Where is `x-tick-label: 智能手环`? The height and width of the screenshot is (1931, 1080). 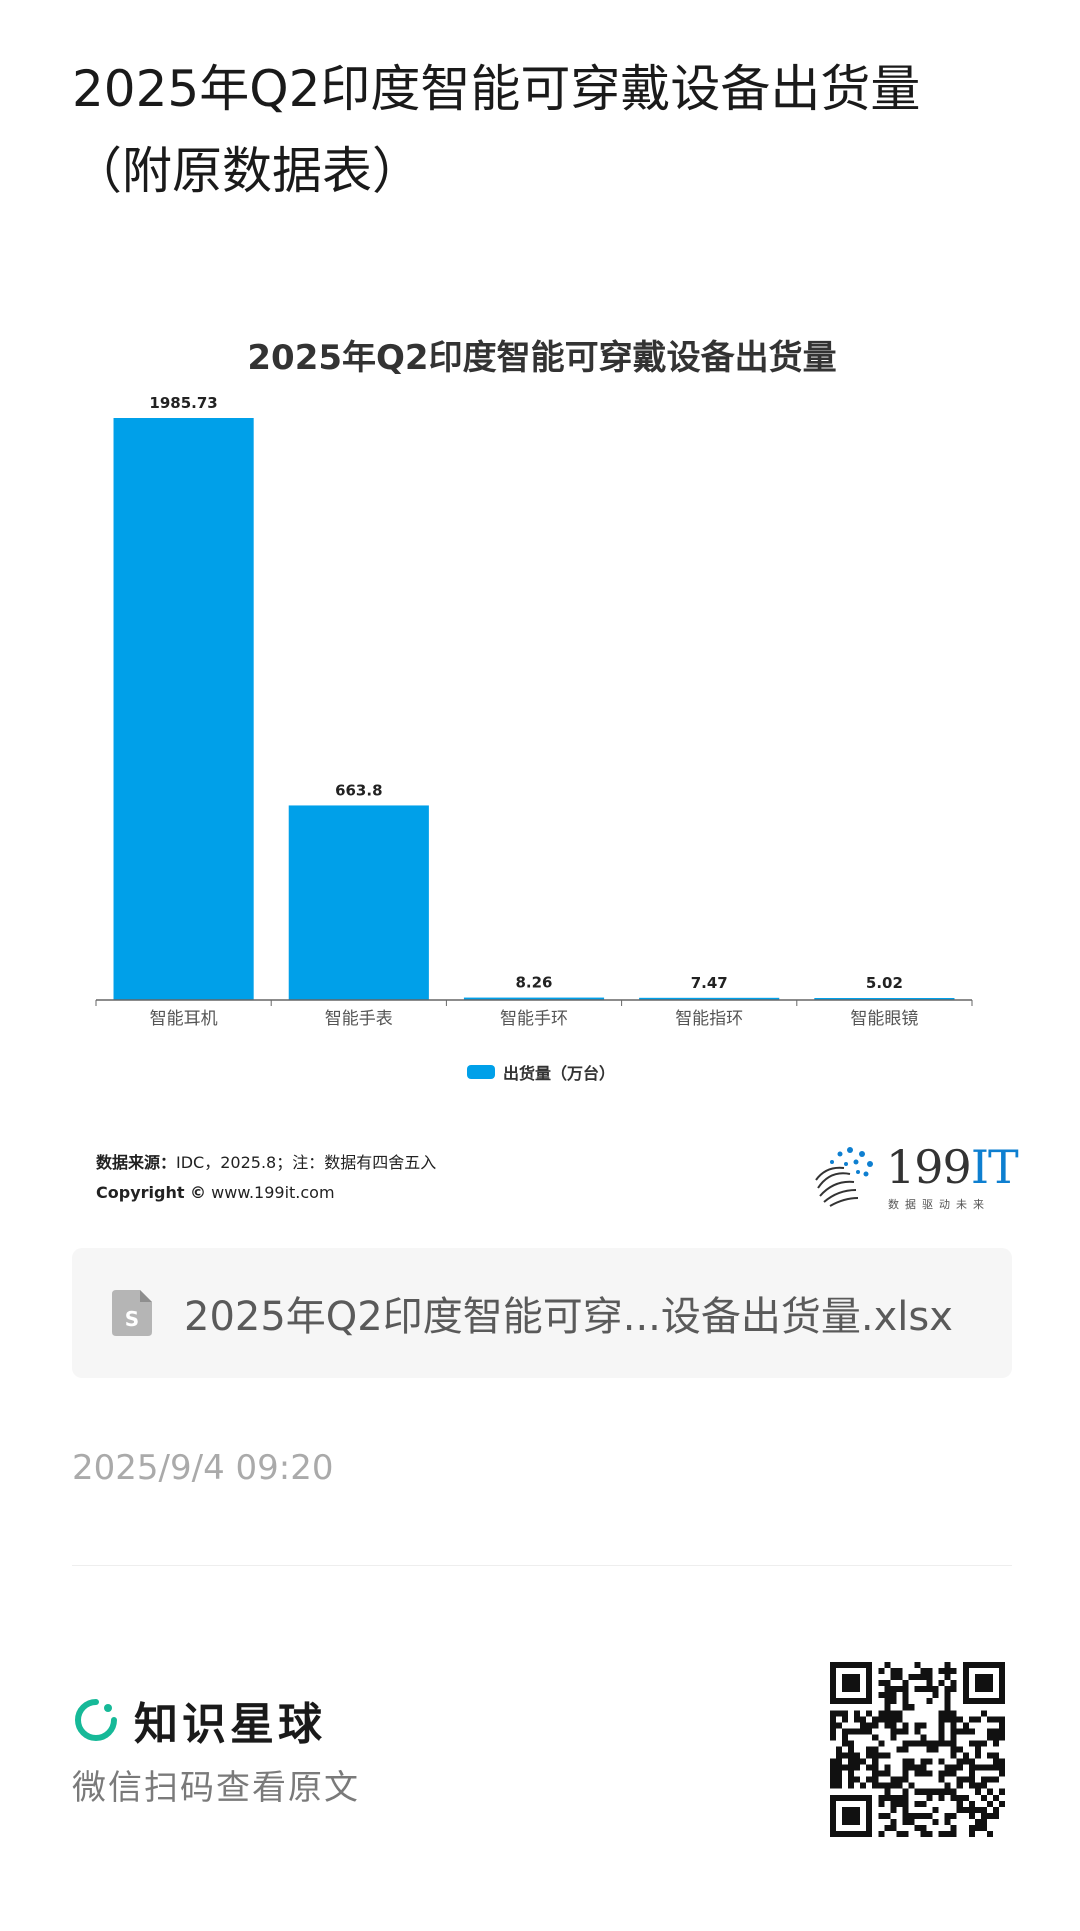
x-tick-label: 智能手环 is located at coordinates (534, 1019).